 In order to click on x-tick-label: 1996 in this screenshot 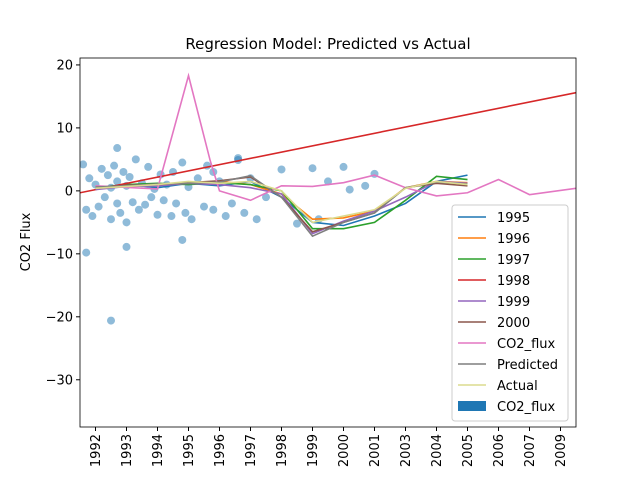, I will do `click(220, 450)`.